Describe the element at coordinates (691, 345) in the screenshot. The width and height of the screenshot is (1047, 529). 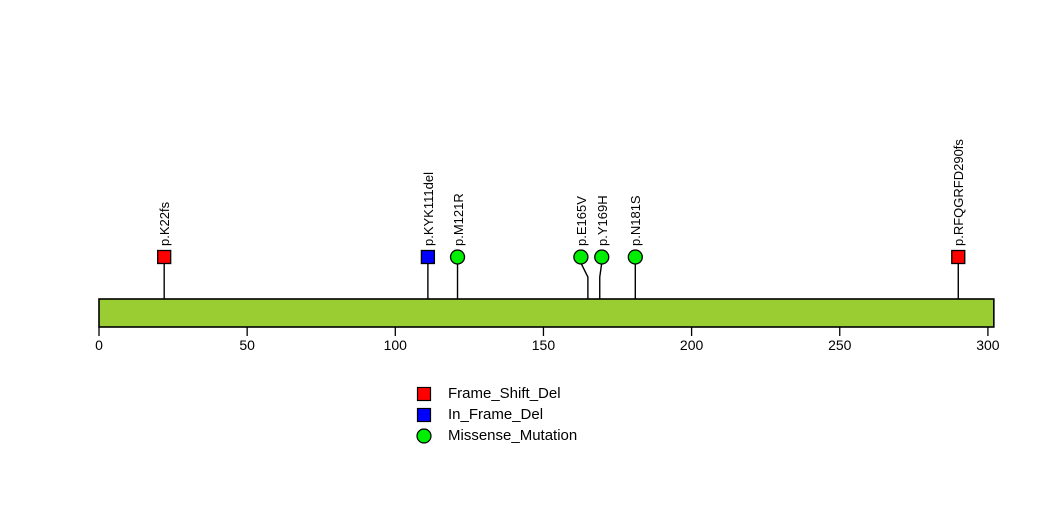
I see `axis-tick-label: 200` at that location.